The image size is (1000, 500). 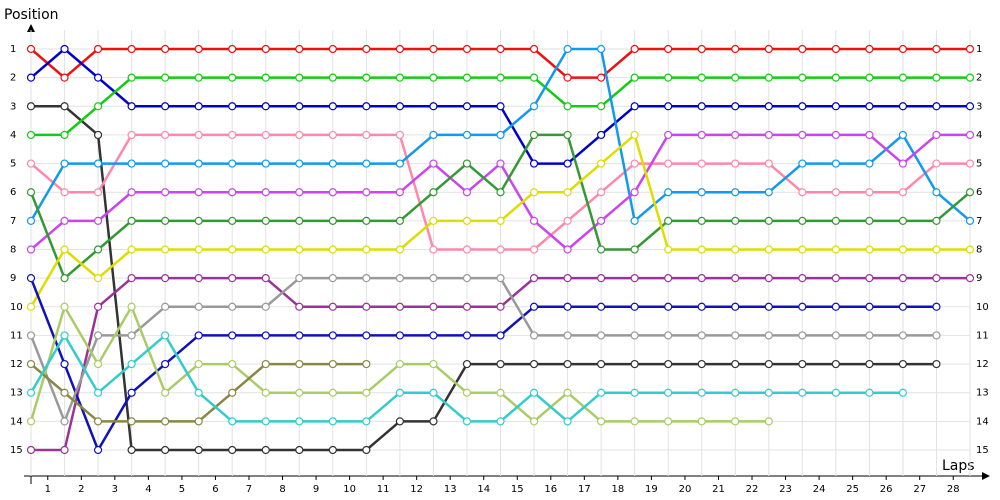 I want to click on y-tick-label: 10, so click(x=16, y=307).